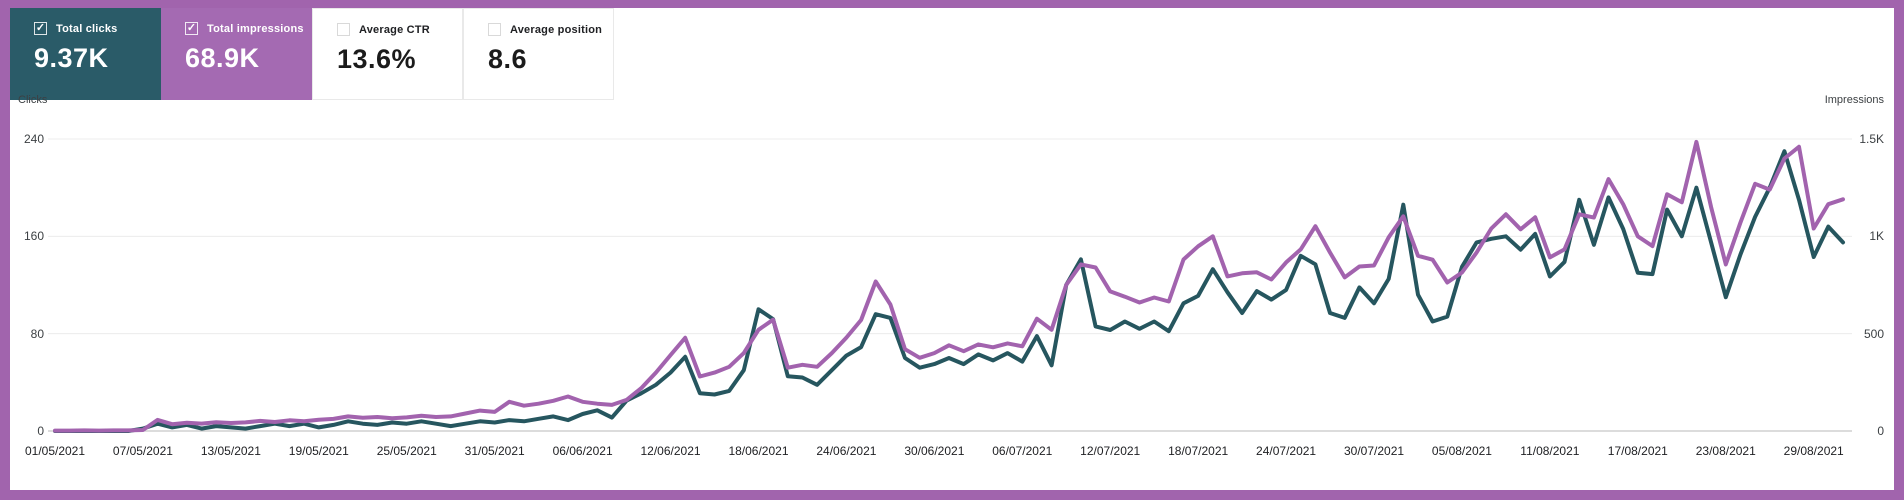 Image resolution: width=1904 pixels, height=500 pixels. Describe the element at coordinates (40, 431) in the screenshot. I see `y-axis-tick-clicks: 0` at that location.